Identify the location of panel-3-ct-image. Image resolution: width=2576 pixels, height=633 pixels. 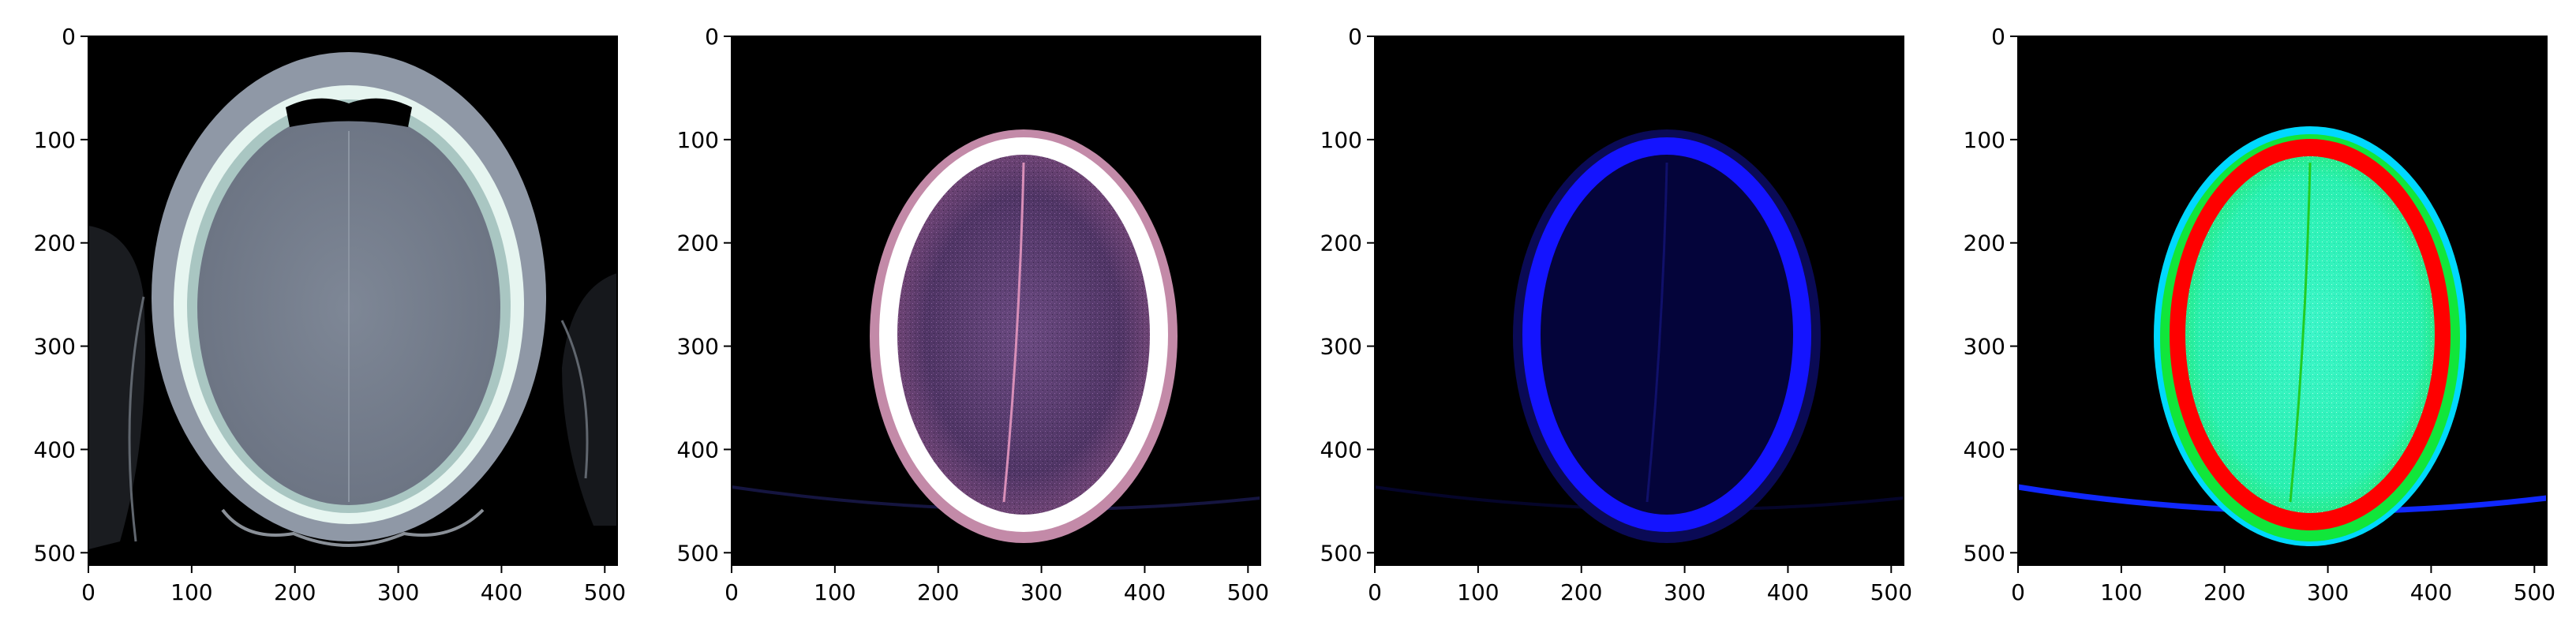
(1639, 336).